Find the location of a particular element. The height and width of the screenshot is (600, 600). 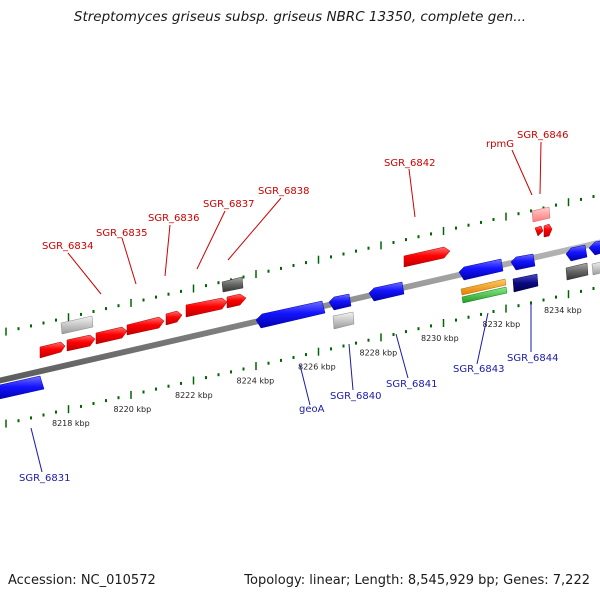

ruler-tick-label: 8226 kbp is located at coordinates (317, 367).